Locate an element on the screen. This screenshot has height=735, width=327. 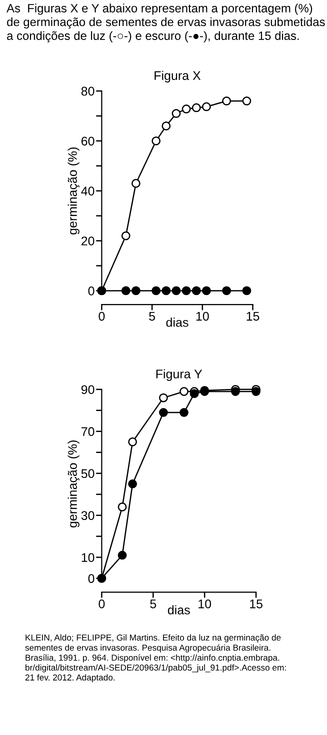
chart-title: Figura Y is located at coordinates (179, 375).